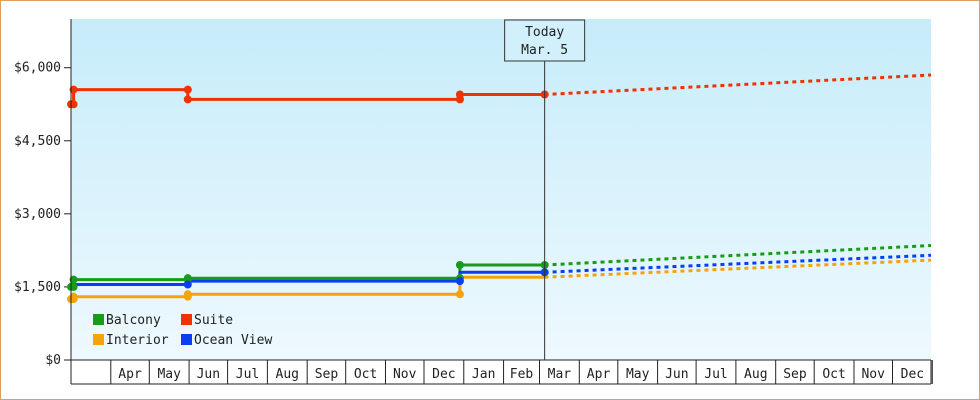 Image resolution: width=980 pixels, height=400 pixels. What do you see at coordinates (544, 32) in the screenshot?
I see `today-label: Today` at bounding box center [544, 32].